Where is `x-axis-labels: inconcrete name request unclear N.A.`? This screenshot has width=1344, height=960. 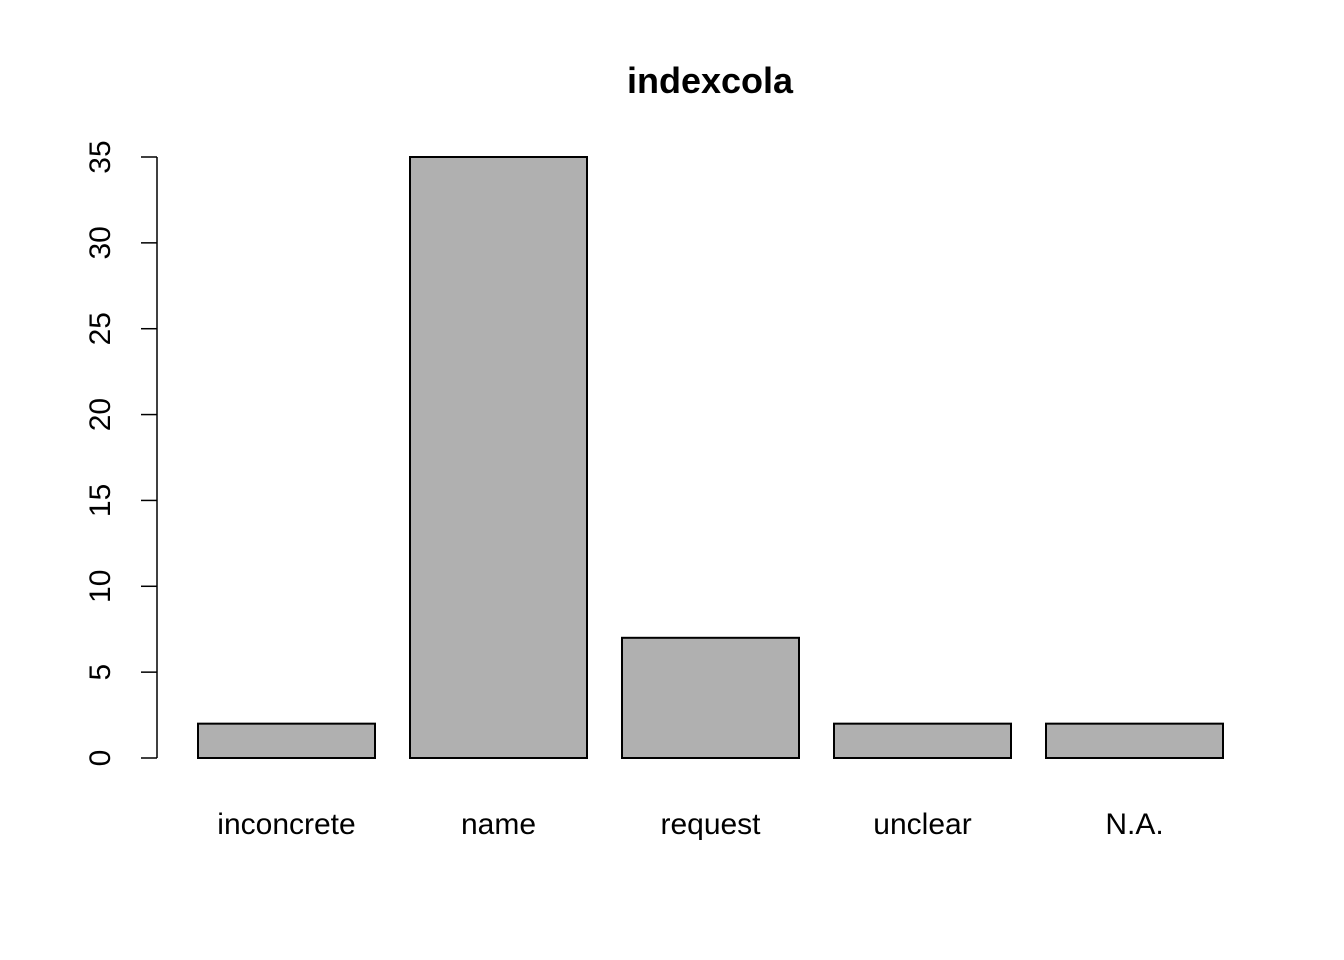
x-axis-labels: inconcrete name request unclear N.A. is located at coordinates (690, 824).